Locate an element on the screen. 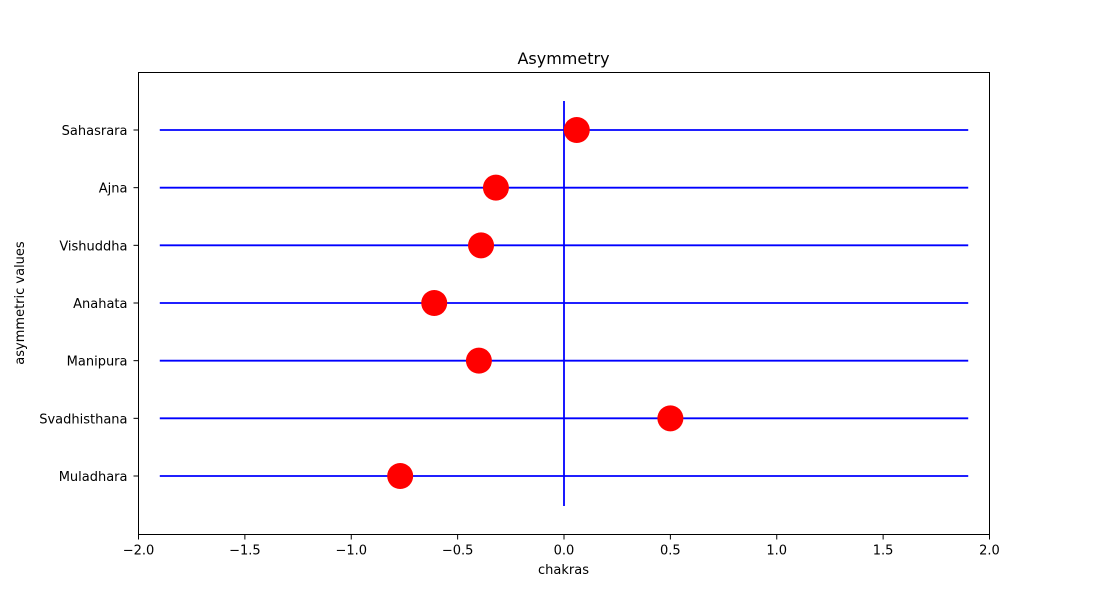 The image size is (1100, 600). x-axis-label: chakras is located at coordinates (563, 570).